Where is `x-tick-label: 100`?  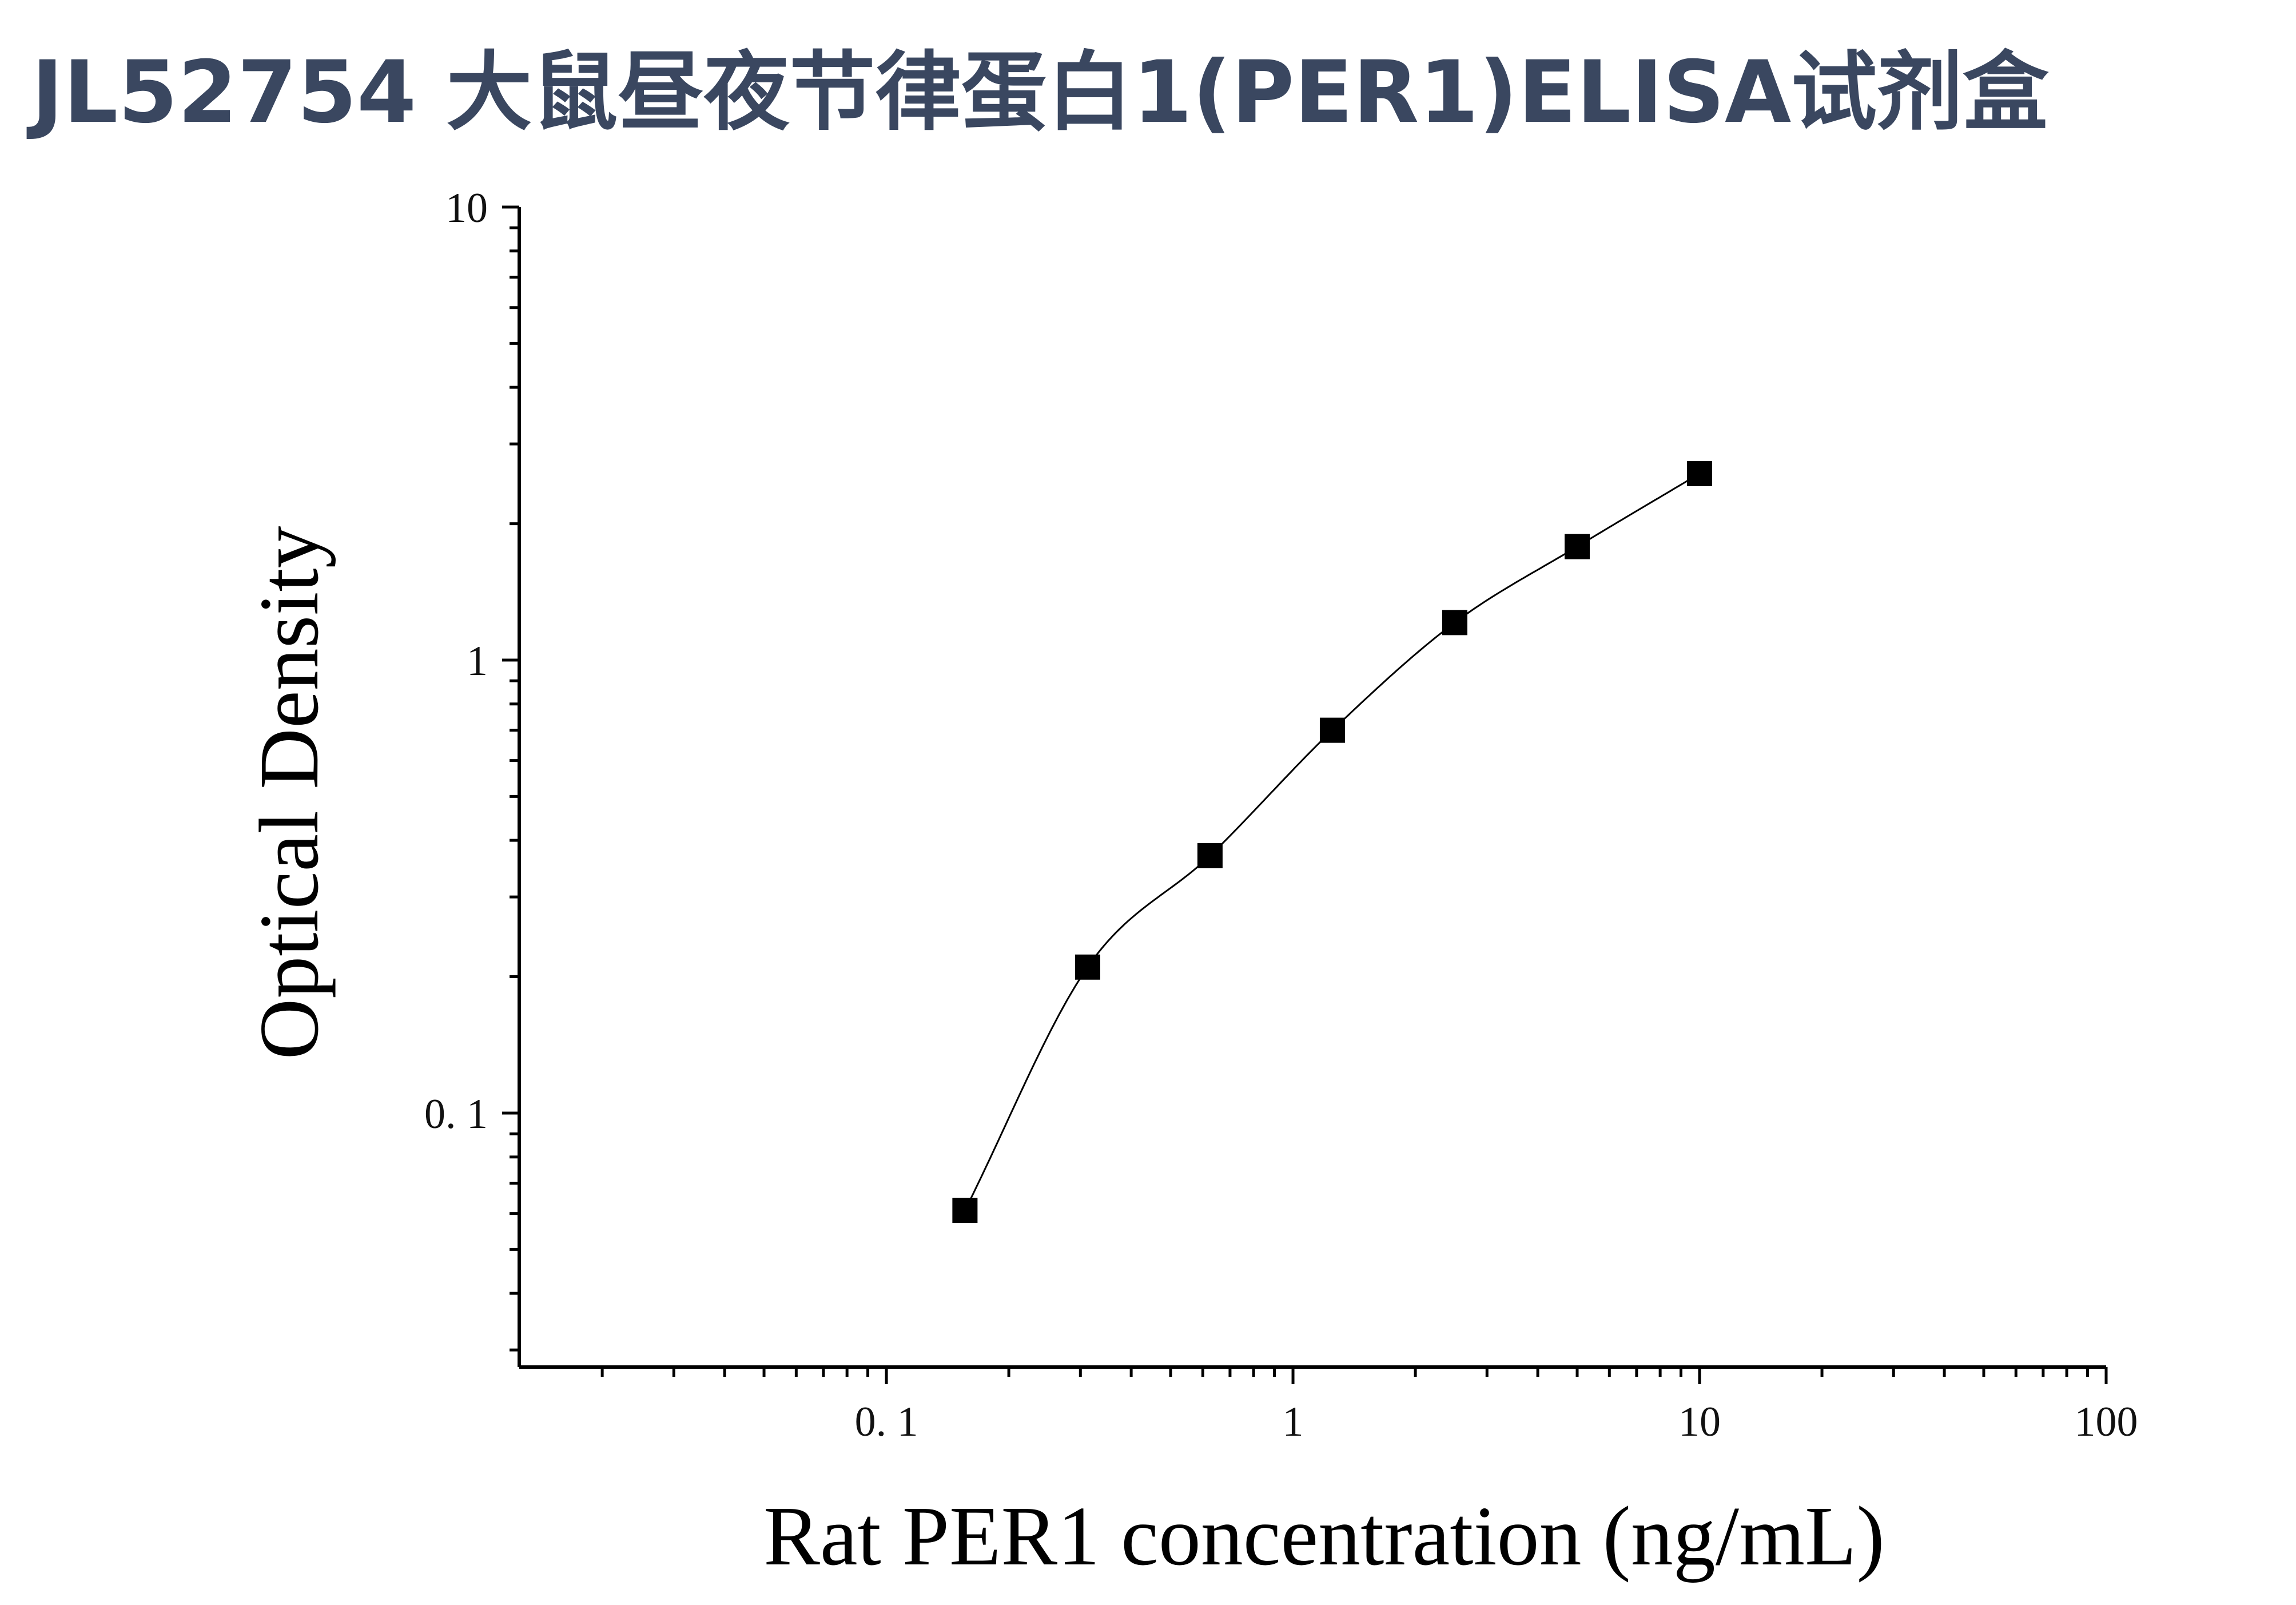 x-tick-label: 100 is located at coordinates (2106, 1422).